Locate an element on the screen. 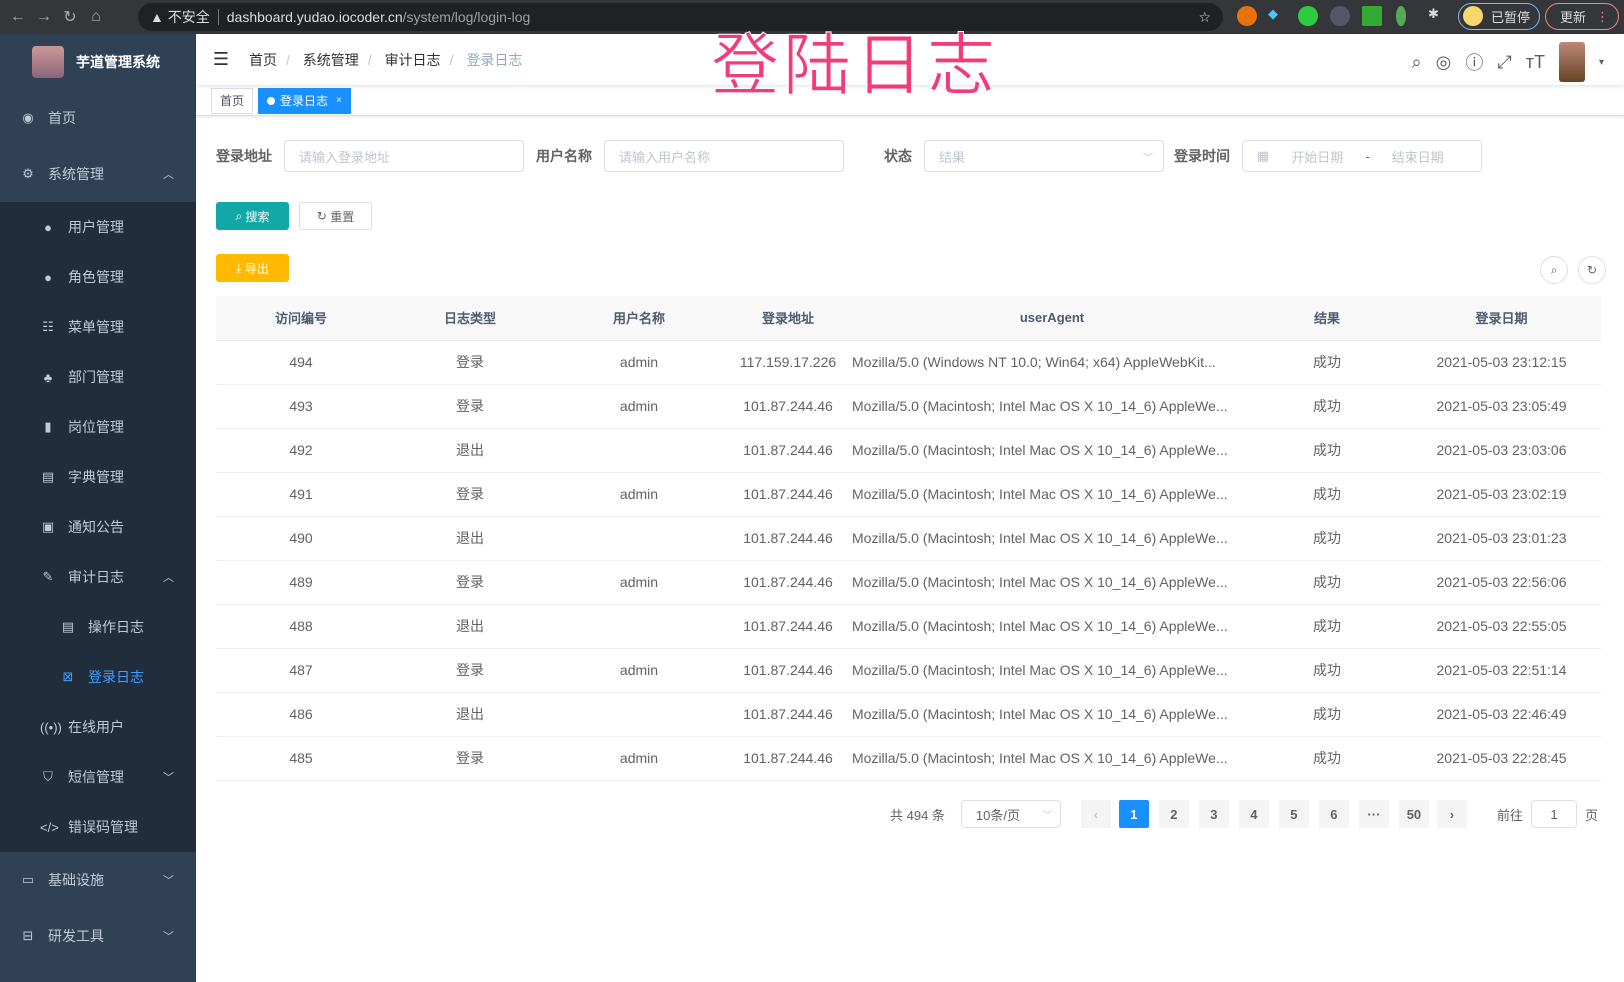 The image size is (1624, 982). goto-value: 1 is located at coordinates (1554, 814).